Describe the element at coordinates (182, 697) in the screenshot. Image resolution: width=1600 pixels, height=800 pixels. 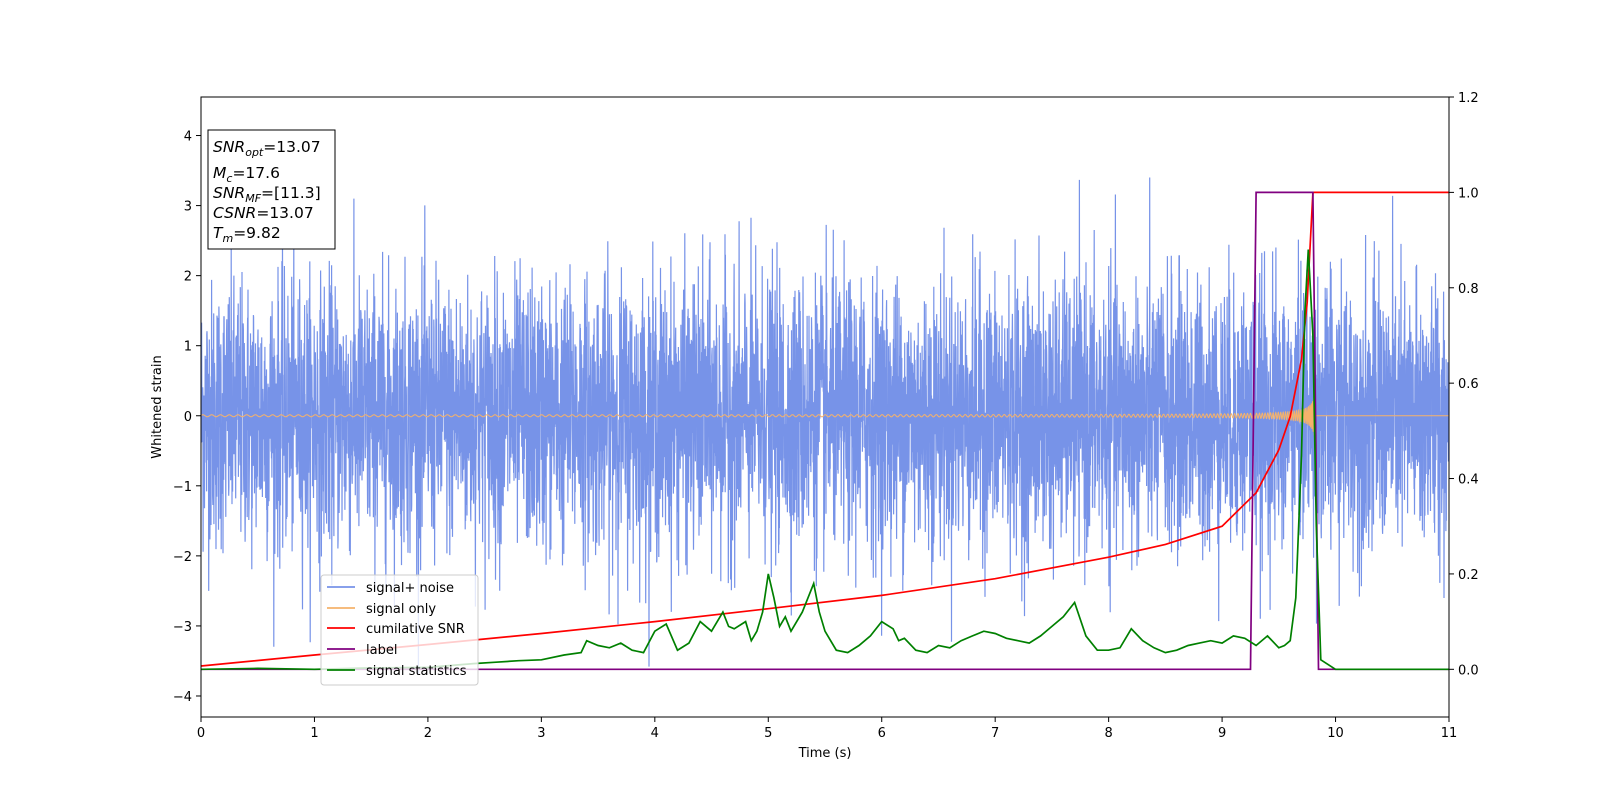
I see `y-tick-label: −4` at that location.